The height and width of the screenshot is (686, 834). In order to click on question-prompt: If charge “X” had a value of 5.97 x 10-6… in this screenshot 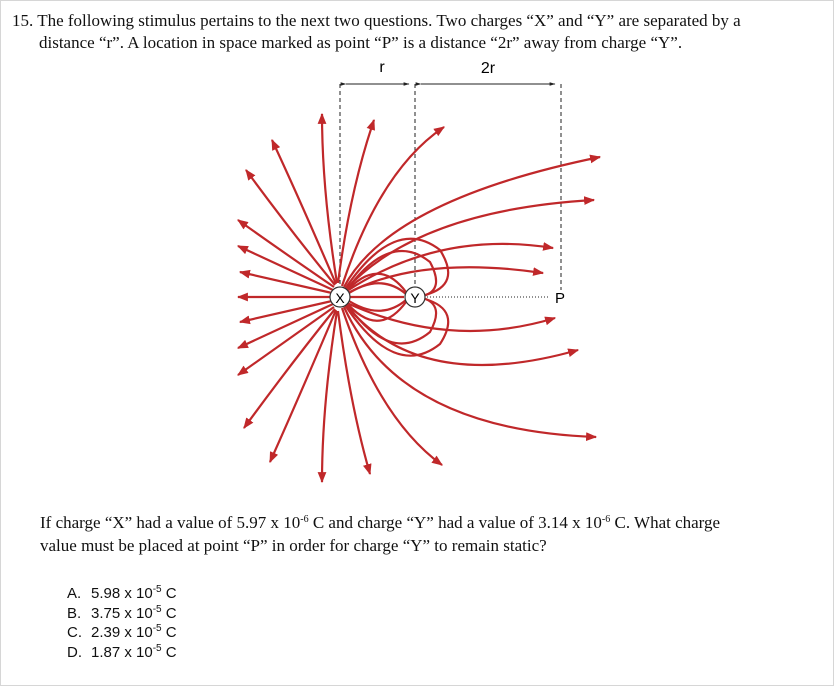, I will do `click(425, 534)`.